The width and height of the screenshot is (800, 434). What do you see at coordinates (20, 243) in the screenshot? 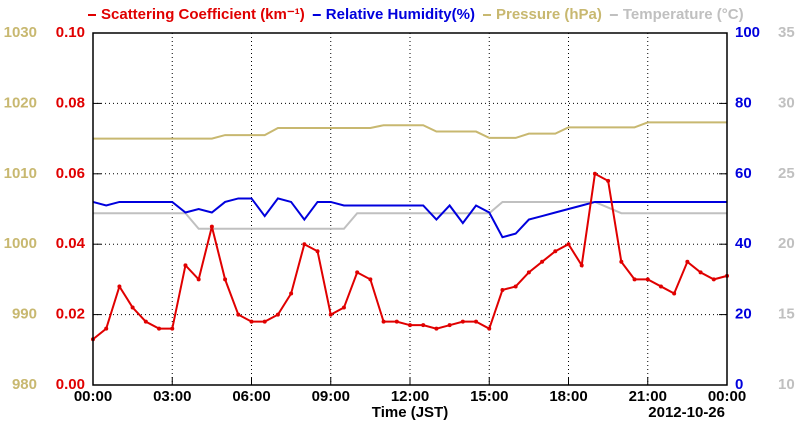
I see `y-tick-label: 1000` at bounding box center [20, 243].